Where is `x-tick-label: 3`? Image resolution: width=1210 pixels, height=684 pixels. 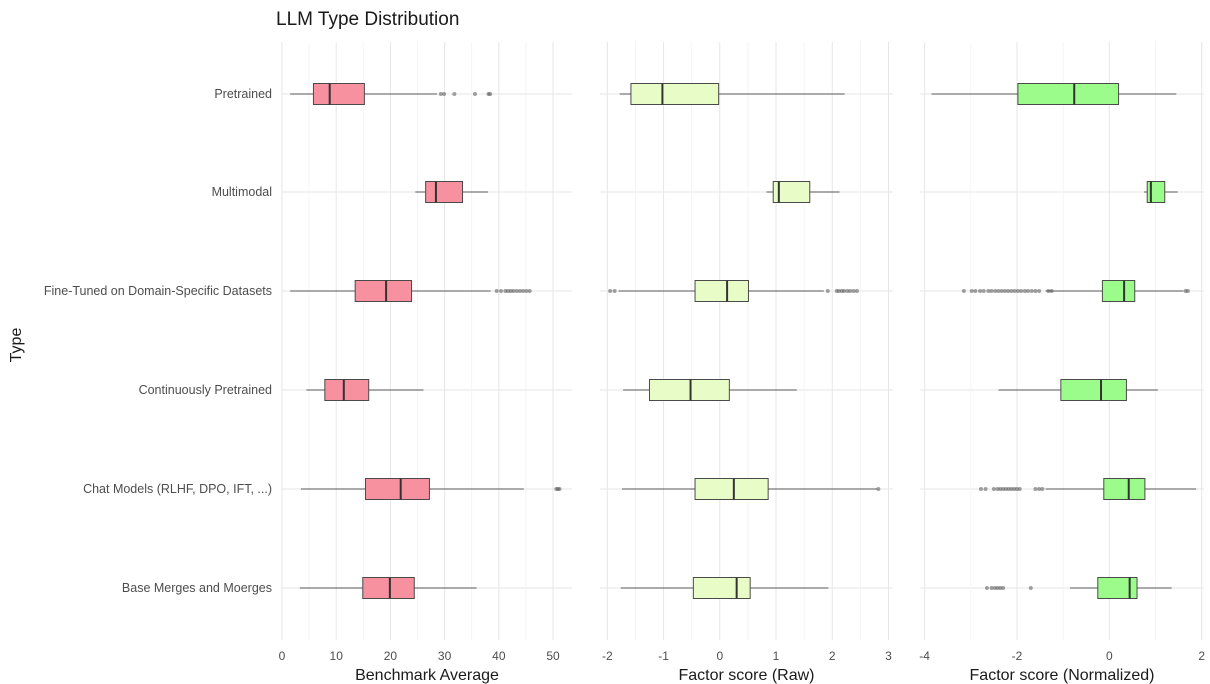
x-tick-label: 3 is located at coordinates (888, 656).